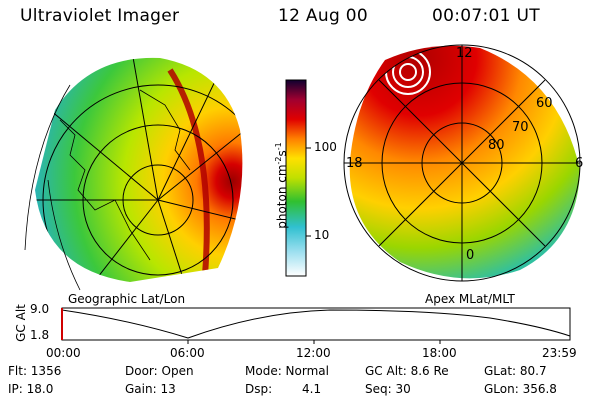 The height and width of the screenshot is (400, 600). What do you see at coordinates (31, 389) in the screenshot?
I see `ip-value: IP: 18.0` at bounding box center [31, 389].